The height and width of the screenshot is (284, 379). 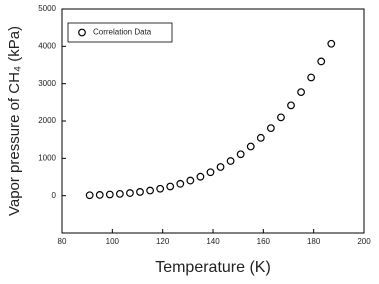 I want to click on y-tick-label: 2000, so click(x=47, y=120).